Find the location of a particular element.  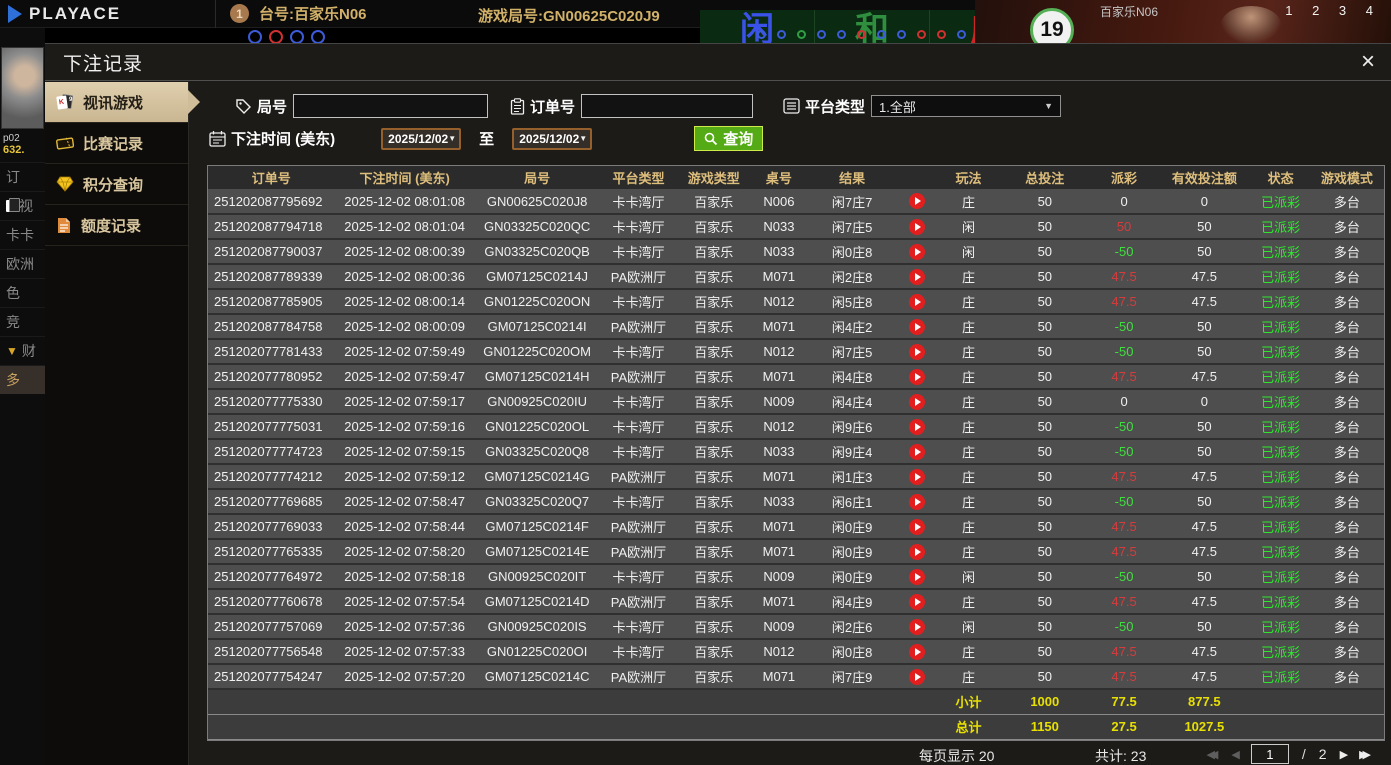

cell-platform: PA欧洲厅 is located at coordinates (638, 552).